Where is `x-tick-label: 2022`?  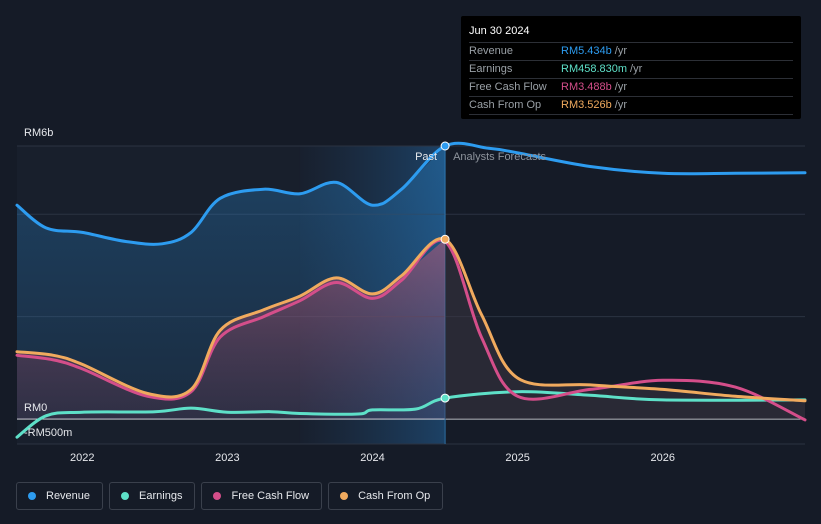
x-tick-label: 2022 is located at coordinates (82, 458).